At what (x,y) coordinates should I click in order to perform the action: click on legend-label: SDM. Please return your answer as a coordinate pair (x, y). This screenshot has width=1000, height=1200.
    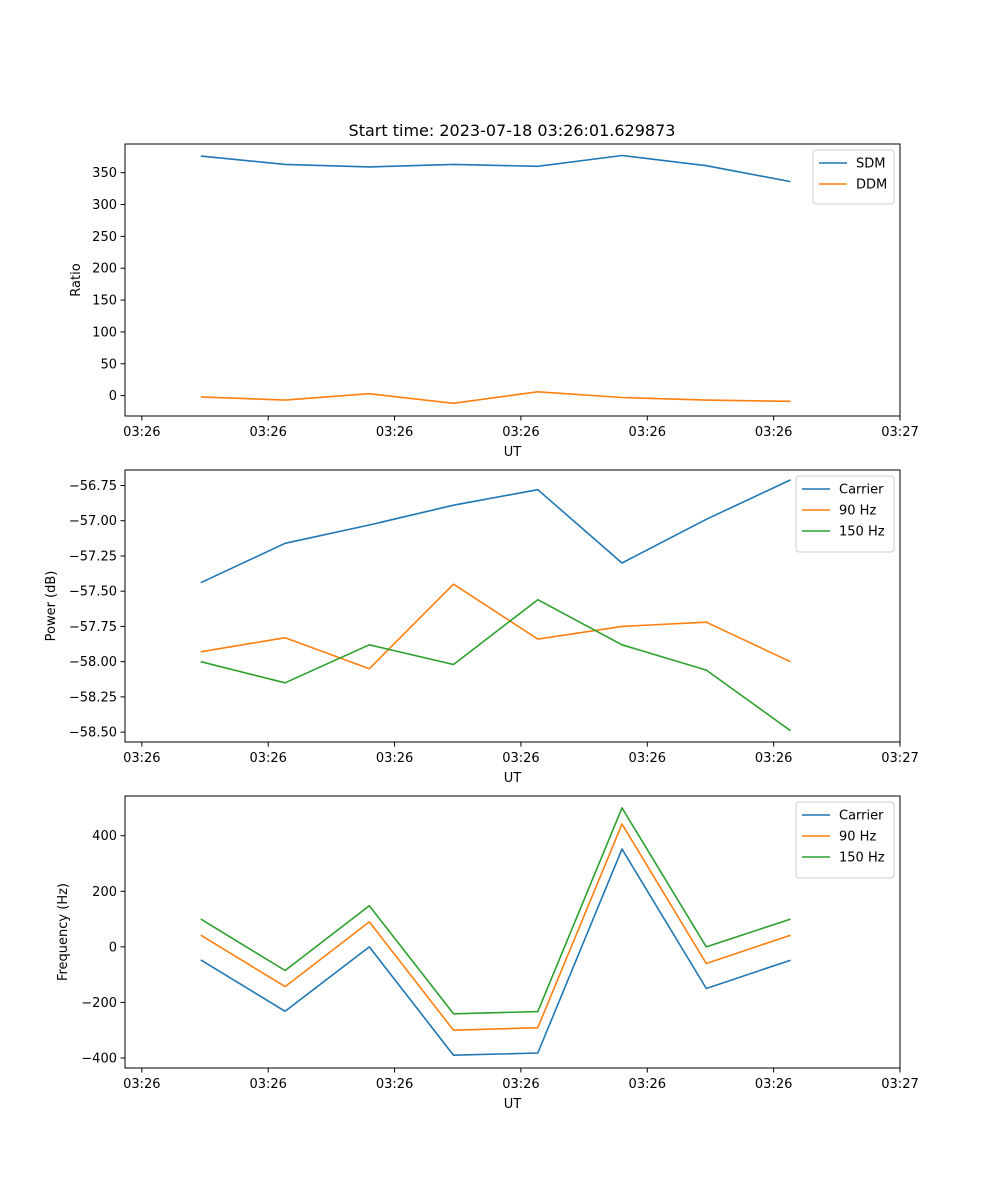
    Looking at the image, I should click on (870, 164).